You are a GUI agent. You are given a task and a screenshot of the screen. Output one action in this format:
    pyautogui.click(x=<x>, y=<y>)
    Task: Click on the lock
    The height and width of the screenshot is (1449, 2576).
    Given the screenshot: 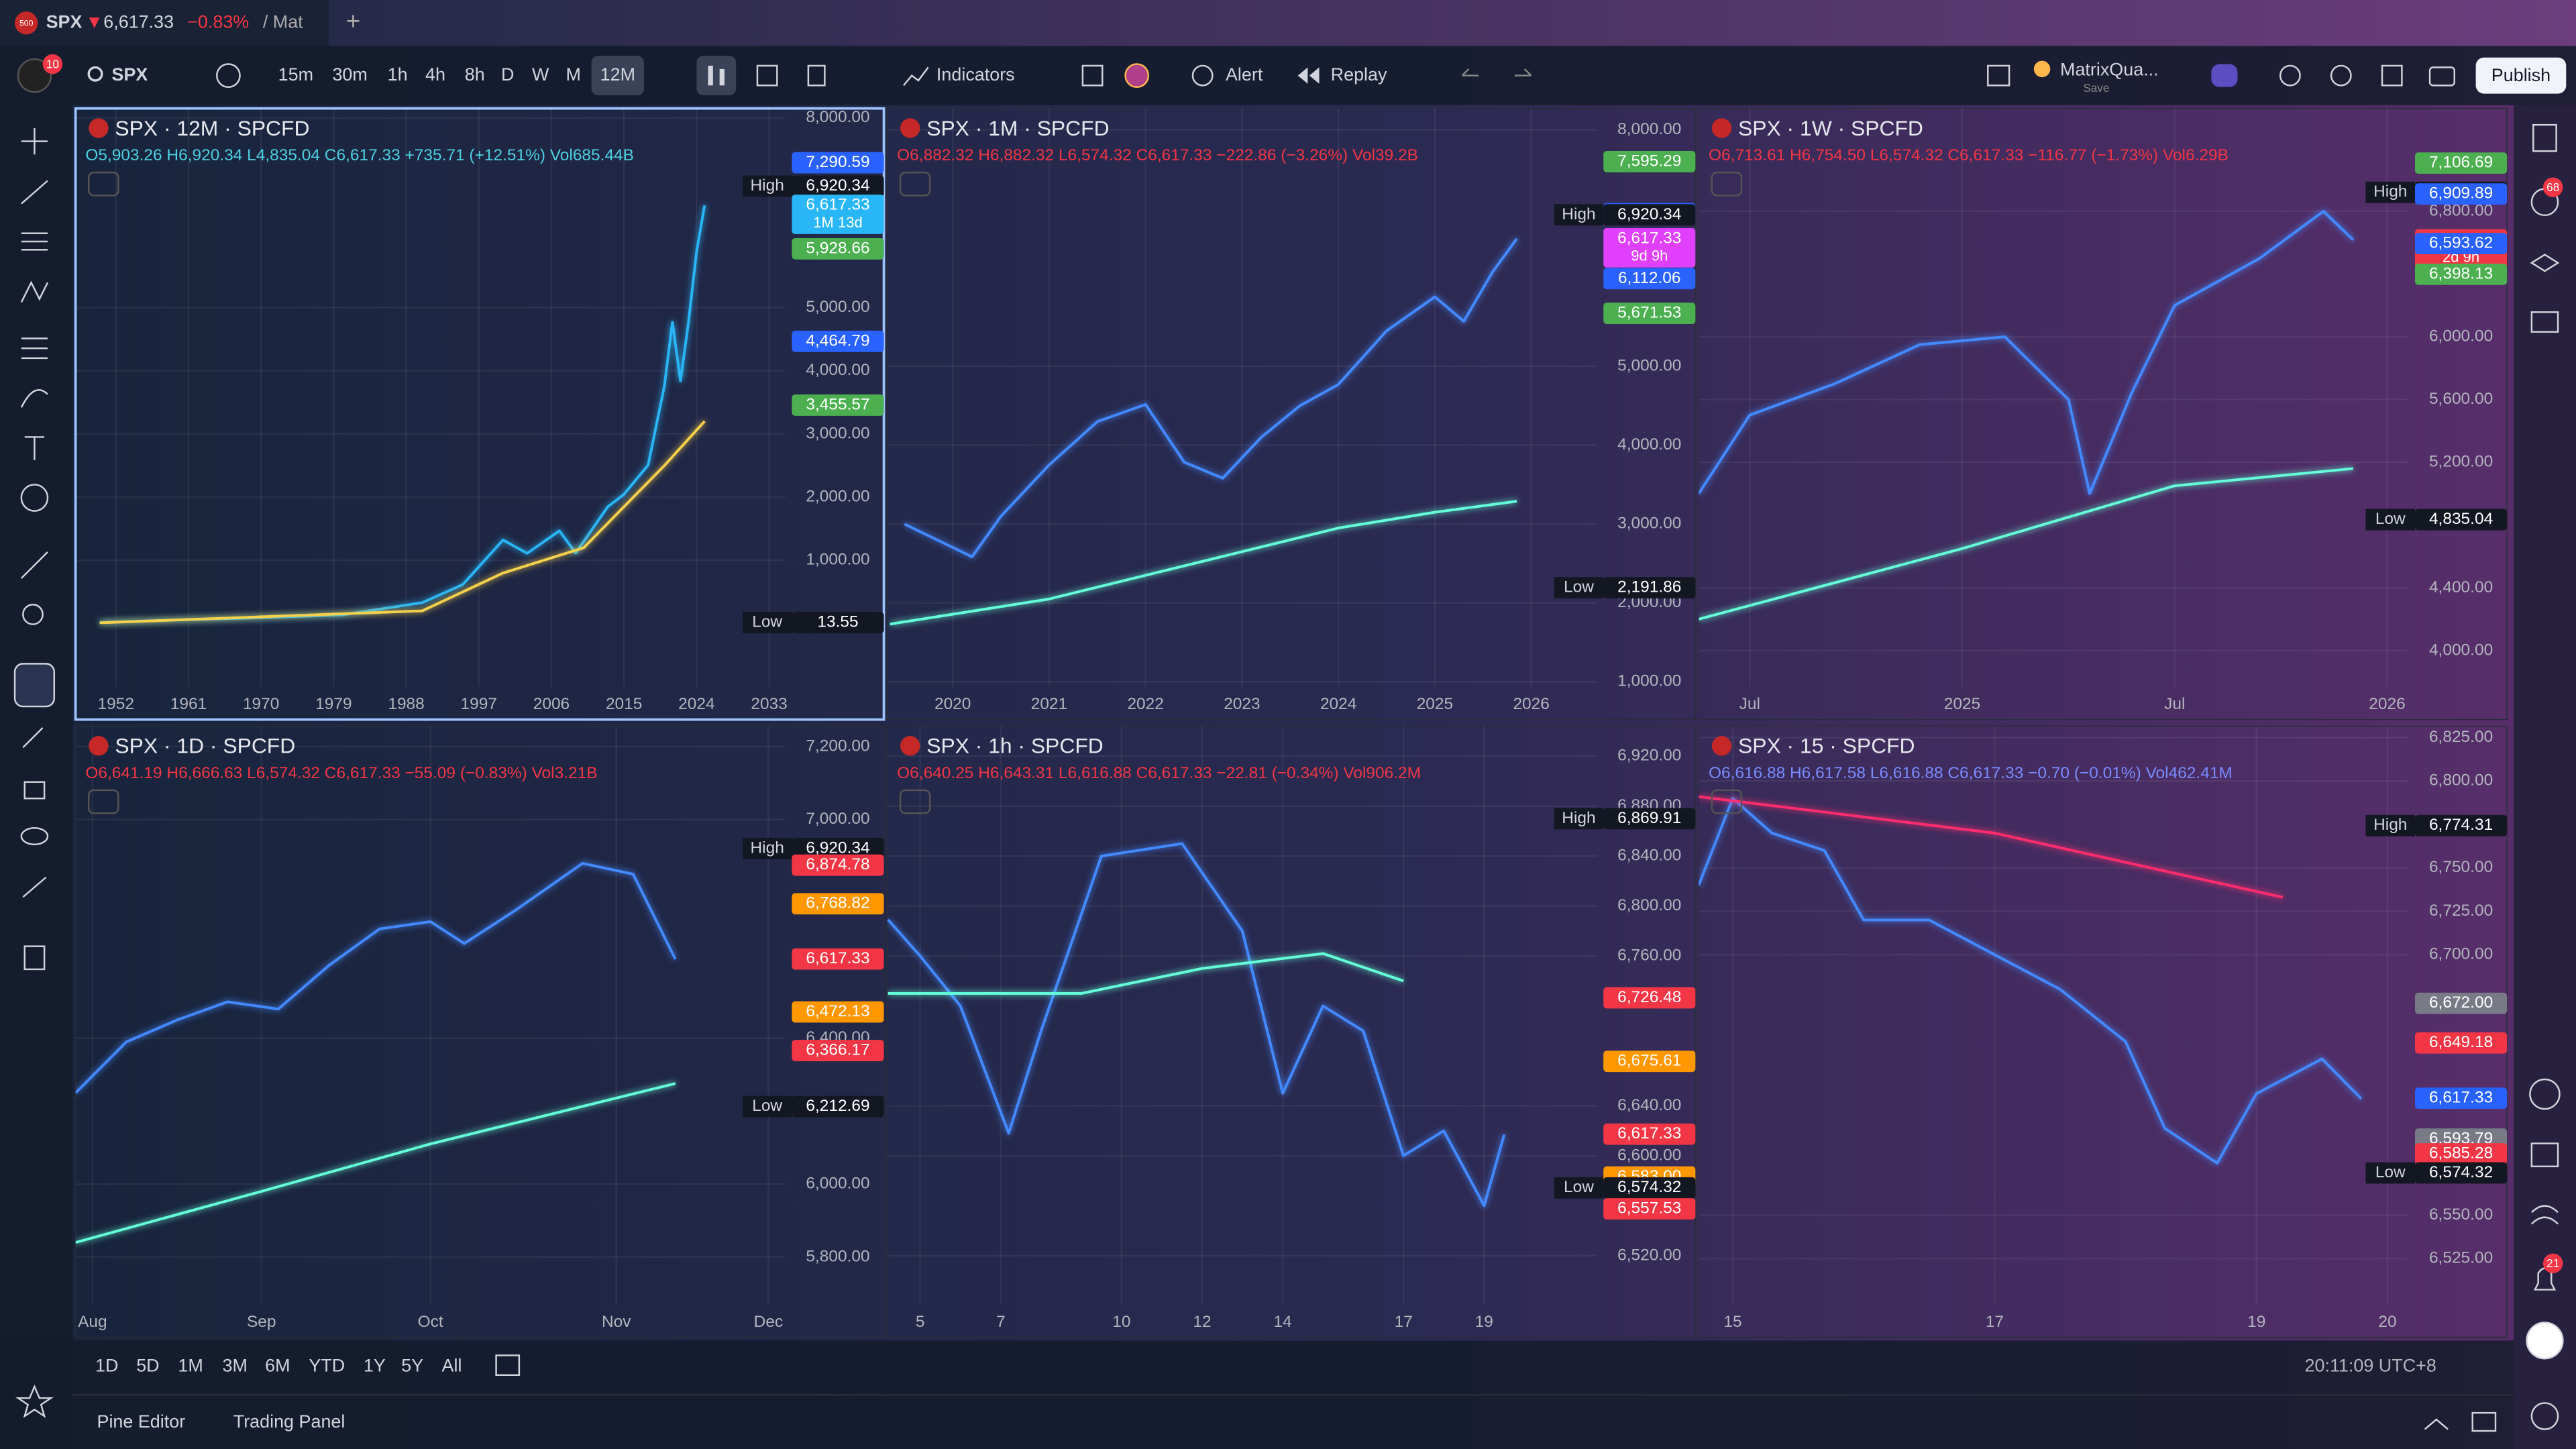 What is the action you would take?
    pyautogui.click(x=34, y=790)
    